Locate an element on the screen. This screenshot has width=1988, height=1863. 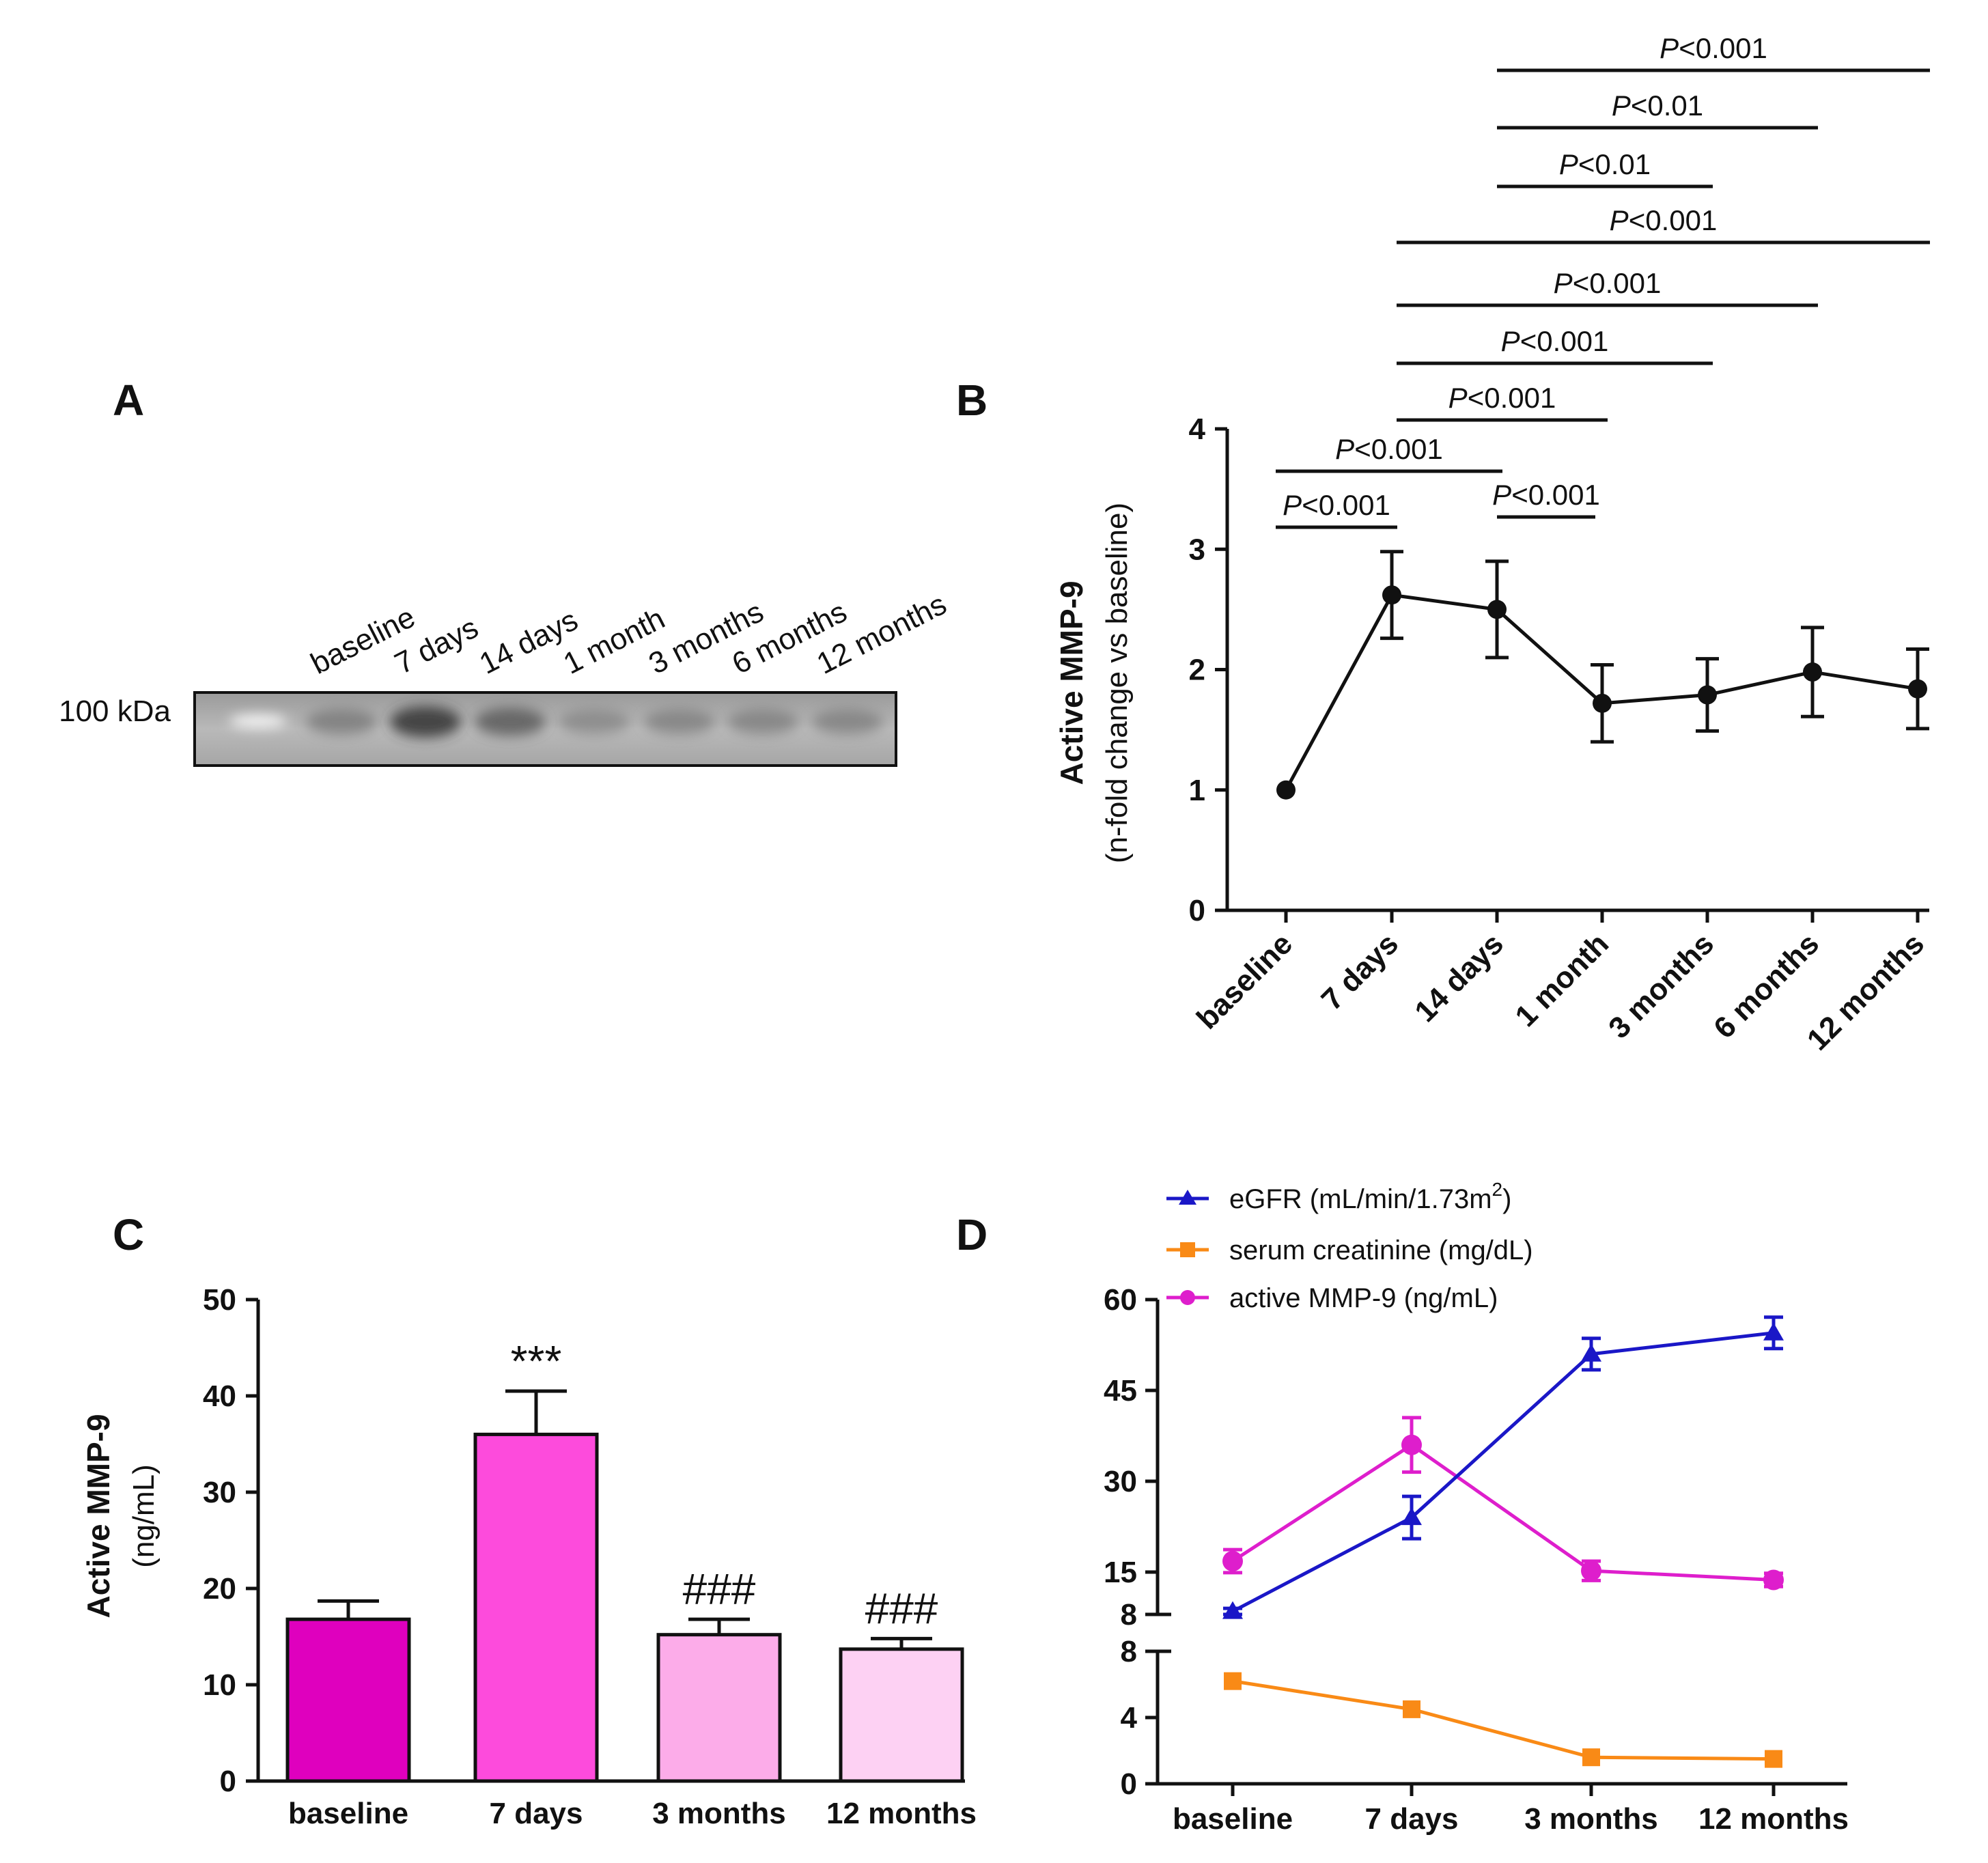
panel-d-legend-name: active MMP-9 (ng/mL) is located at coordinates (1363, 1298).